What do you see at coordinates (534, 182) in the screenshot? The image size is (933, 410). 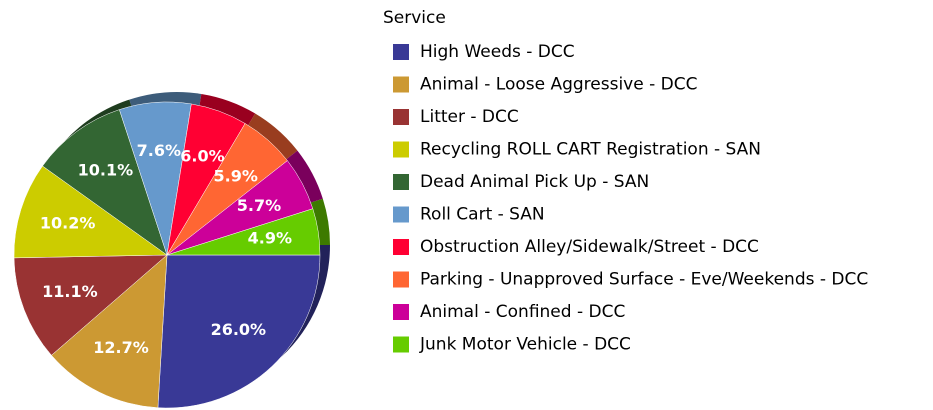 I see `legend-label: Dead Animal Pick Up - SAN` at bounding box center [534, 182].